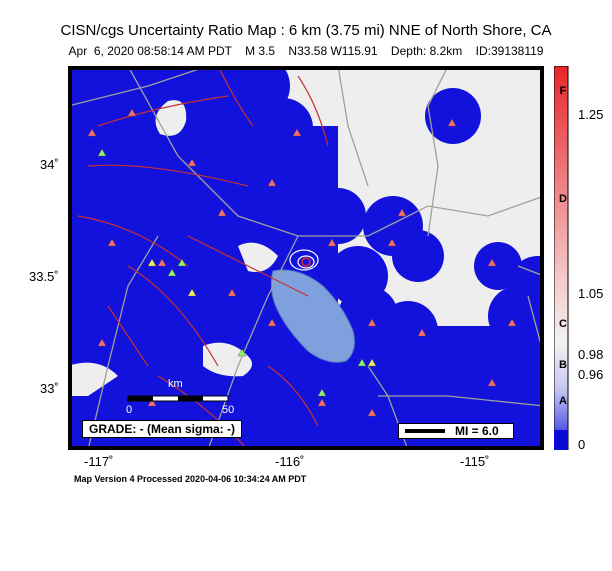 The height and width of the screenshot is (571, 612). I want to click on lon-label-116: -116˚, so click(290, 461).